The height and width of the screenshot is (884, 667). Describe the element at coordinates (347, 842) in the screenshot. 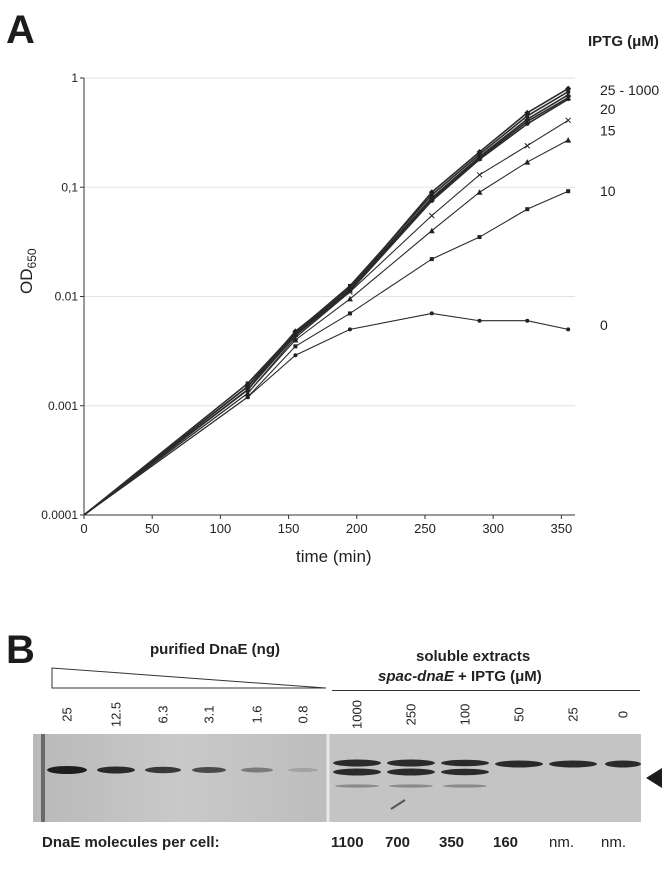

I see `molecules-value: 1100` at that location.